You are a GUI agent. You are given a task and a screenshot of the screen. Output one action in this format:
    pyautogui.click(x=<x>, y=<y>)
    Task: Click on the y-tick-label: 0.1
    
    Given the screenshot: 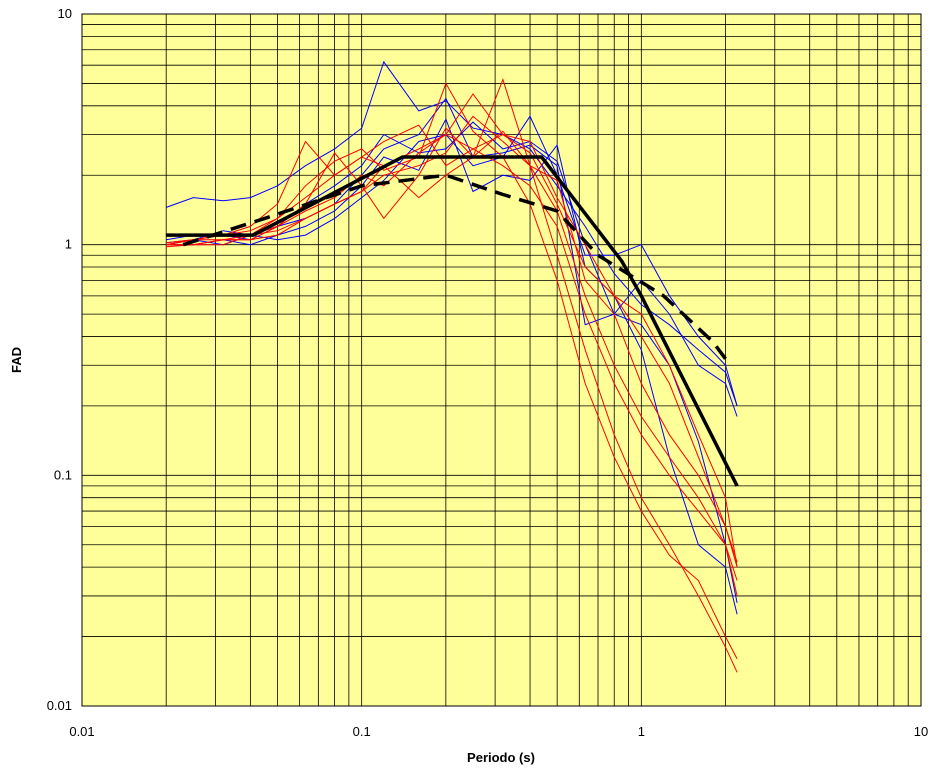 What is the action you would take?
    pyautogui.click(x=63, y=474)
    